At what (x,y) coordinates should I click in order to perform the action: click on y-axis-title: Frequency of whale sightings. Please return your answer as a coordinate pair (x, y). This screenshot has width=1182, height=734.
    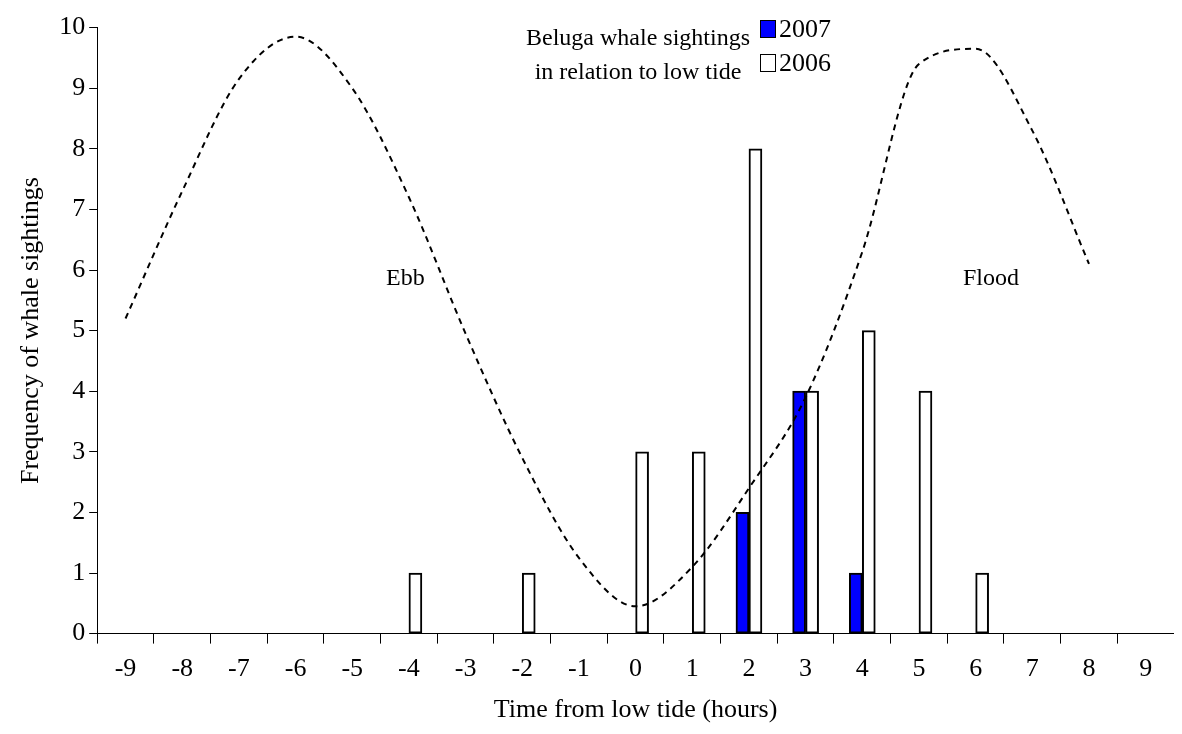
    Looking at the image, I should click on (30, 331).